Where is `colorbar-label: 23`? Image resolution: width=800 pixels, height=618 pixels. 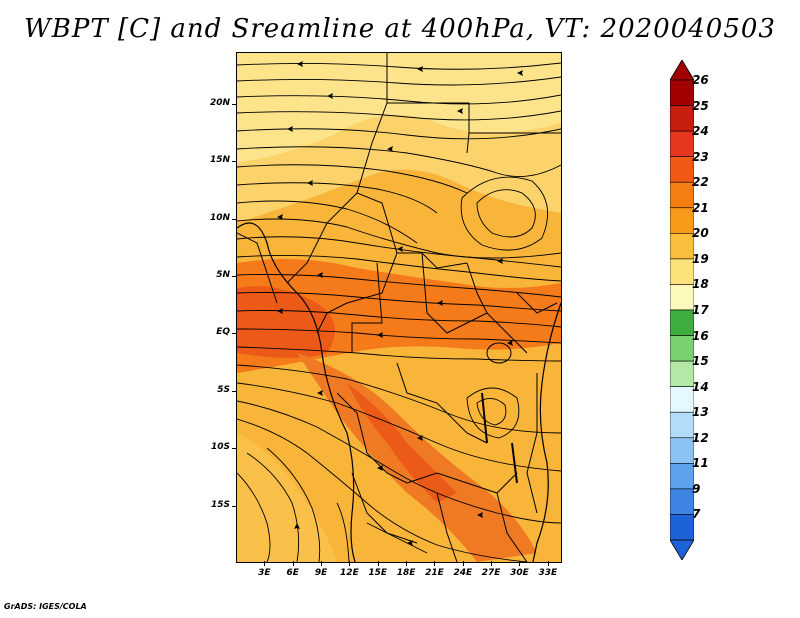 colorbar-label: 23 is located at coordinates (700, 156).